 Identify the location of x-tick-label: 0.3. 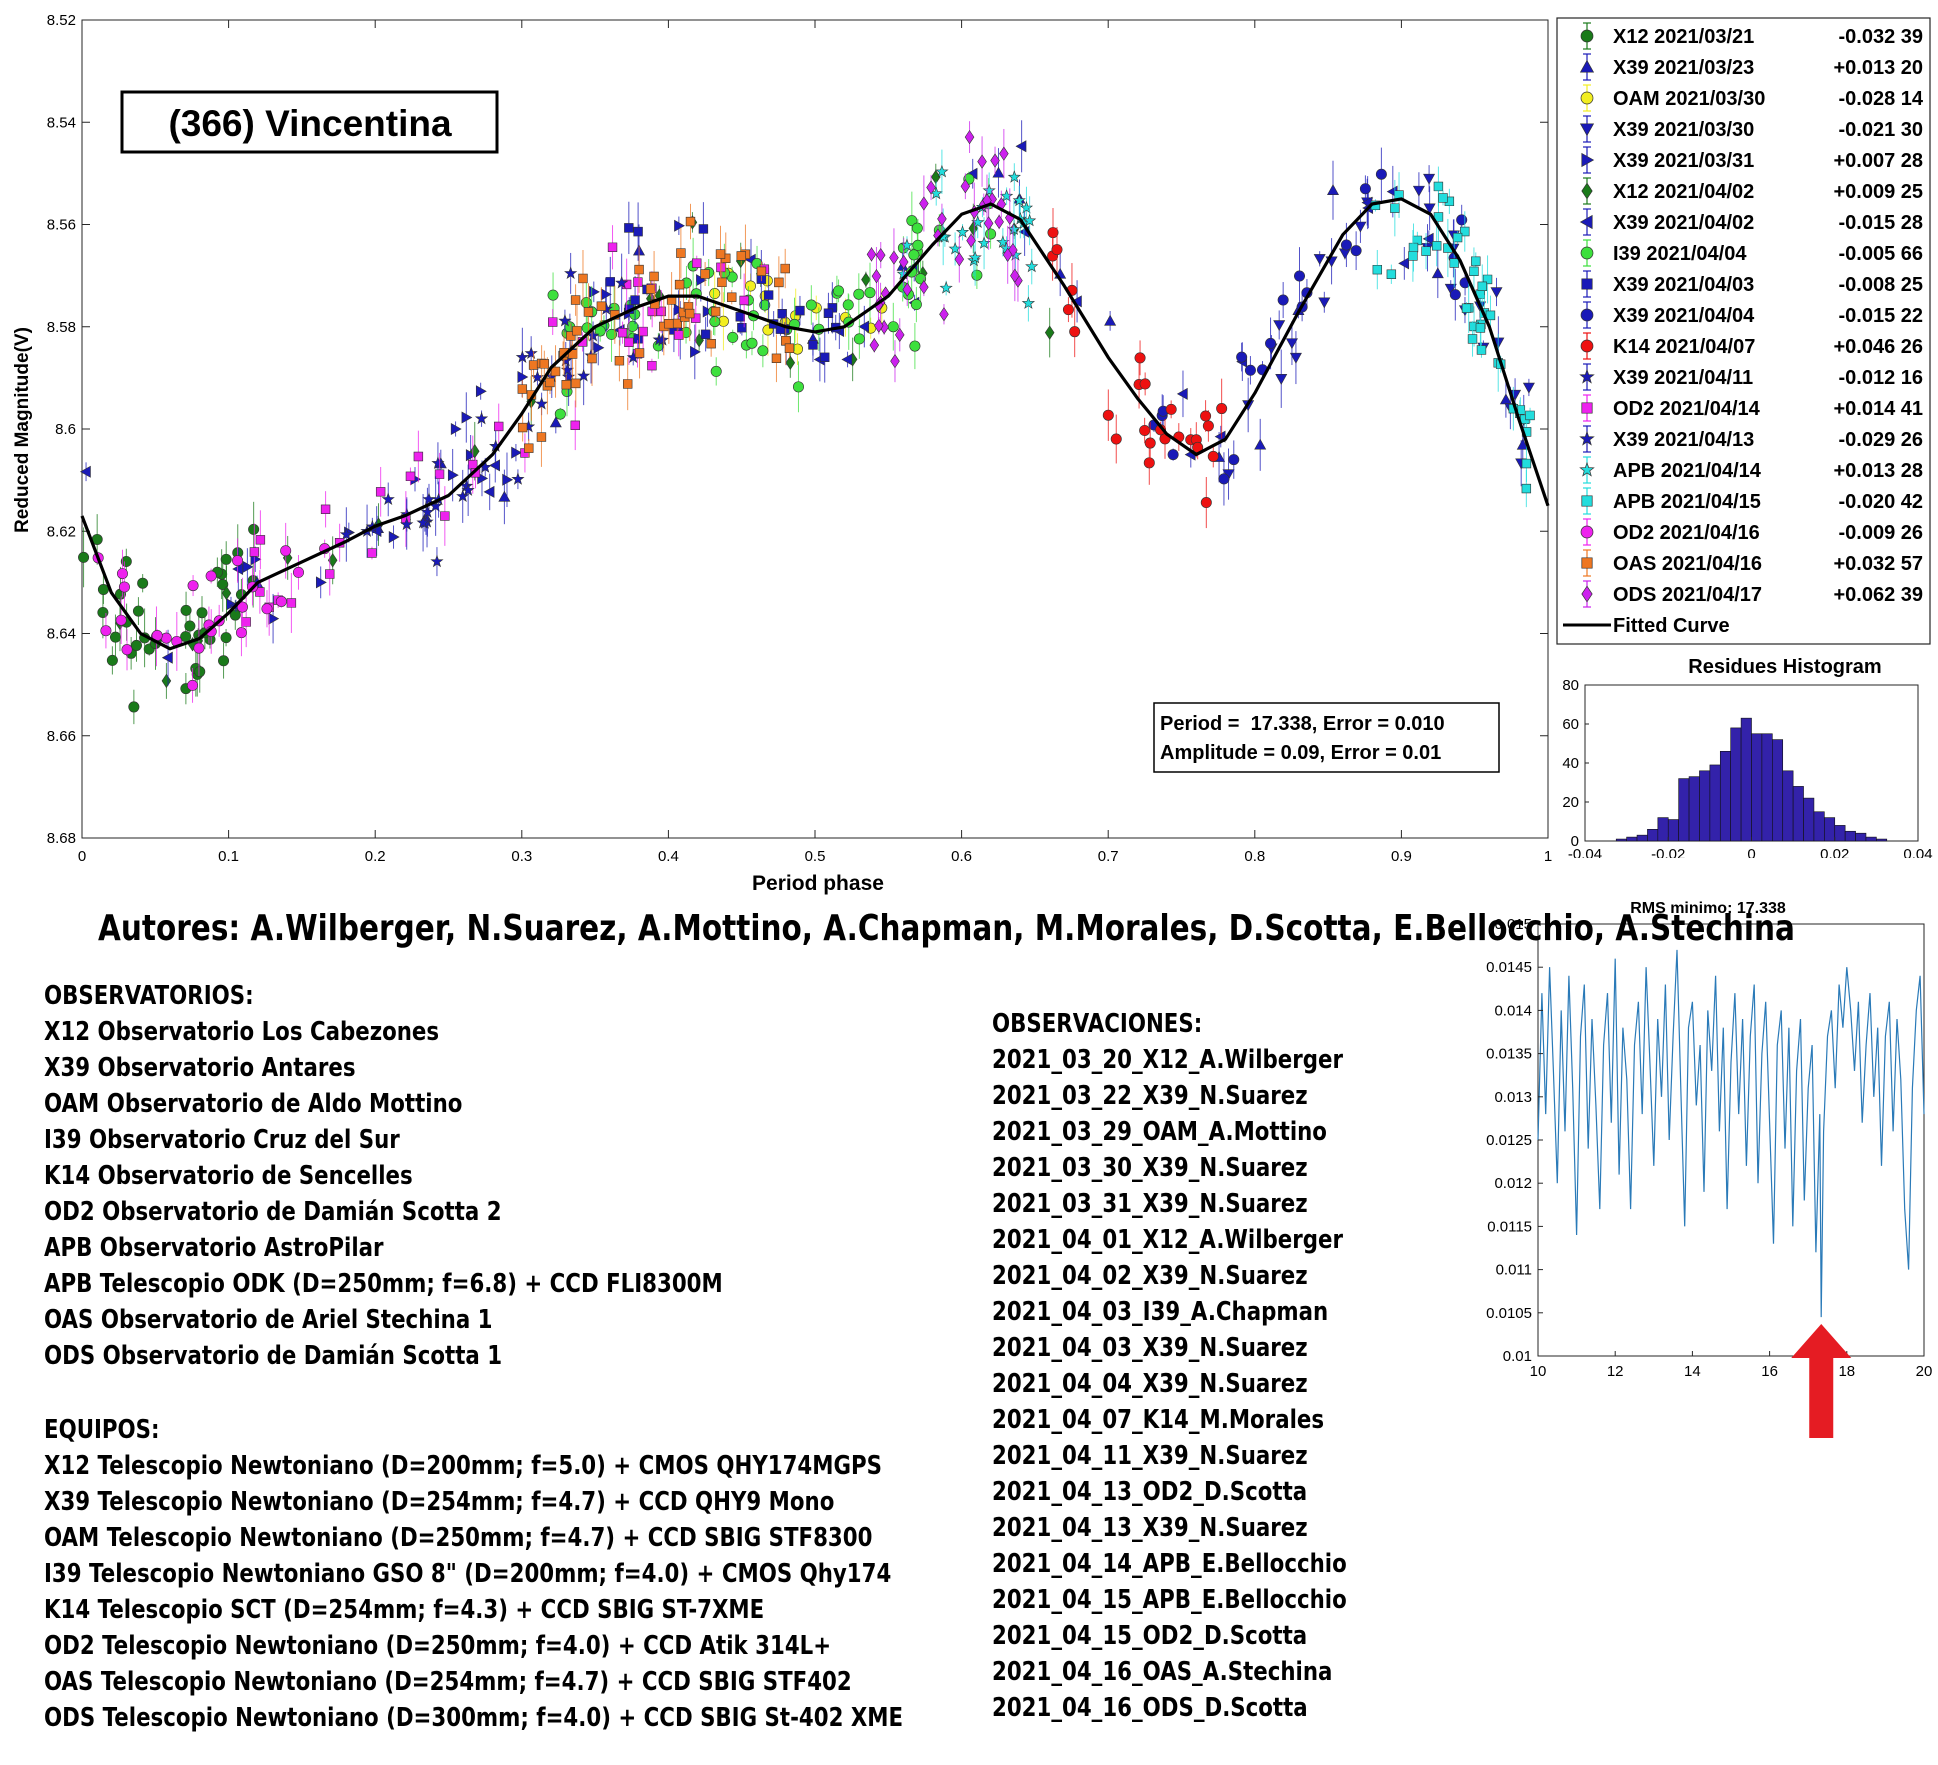
(521, 856).